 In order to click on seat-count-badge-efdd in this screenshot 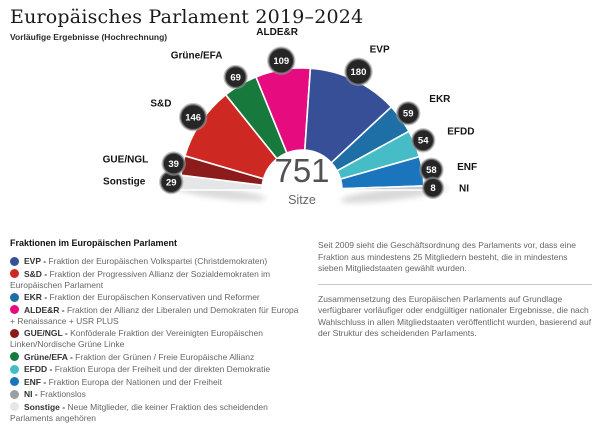, I will do `click(423, 140)`.